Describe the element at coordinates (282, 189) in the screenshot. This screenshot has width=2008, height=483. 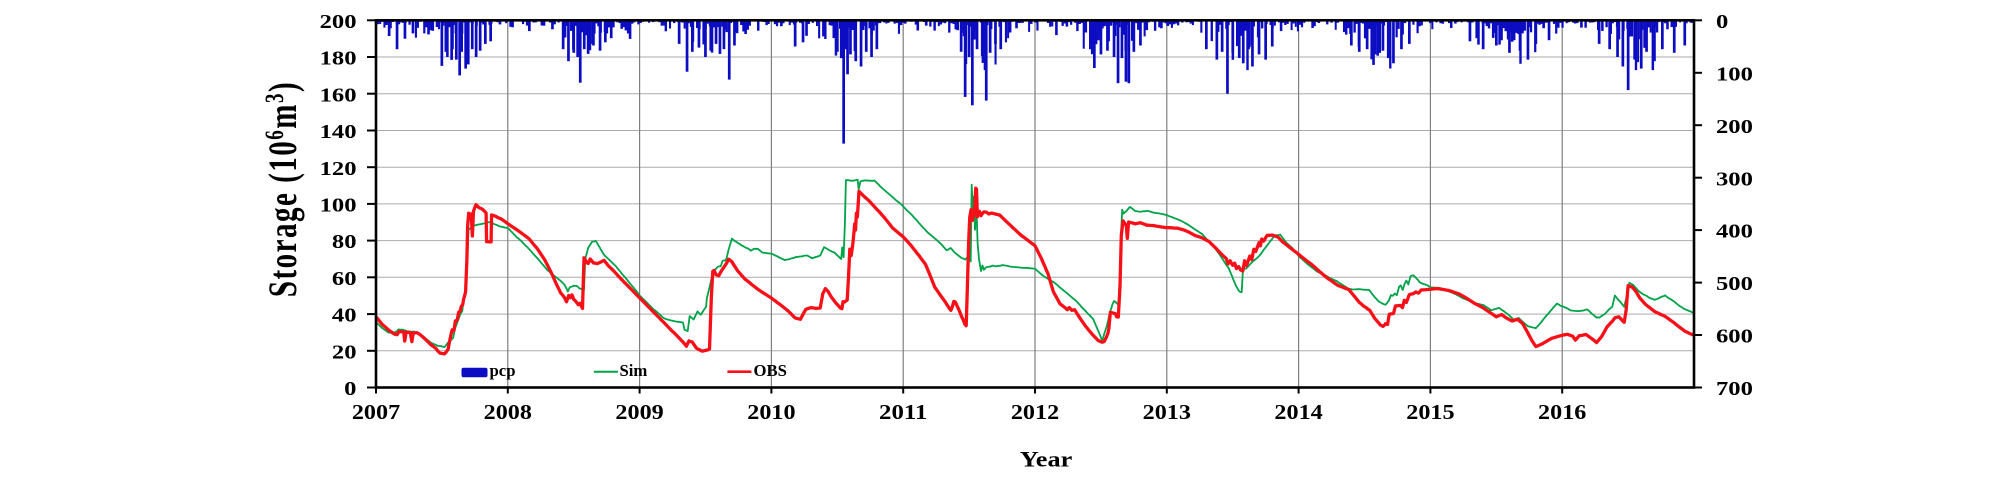
I see `svg-text: Storage (106m3)` at that location.